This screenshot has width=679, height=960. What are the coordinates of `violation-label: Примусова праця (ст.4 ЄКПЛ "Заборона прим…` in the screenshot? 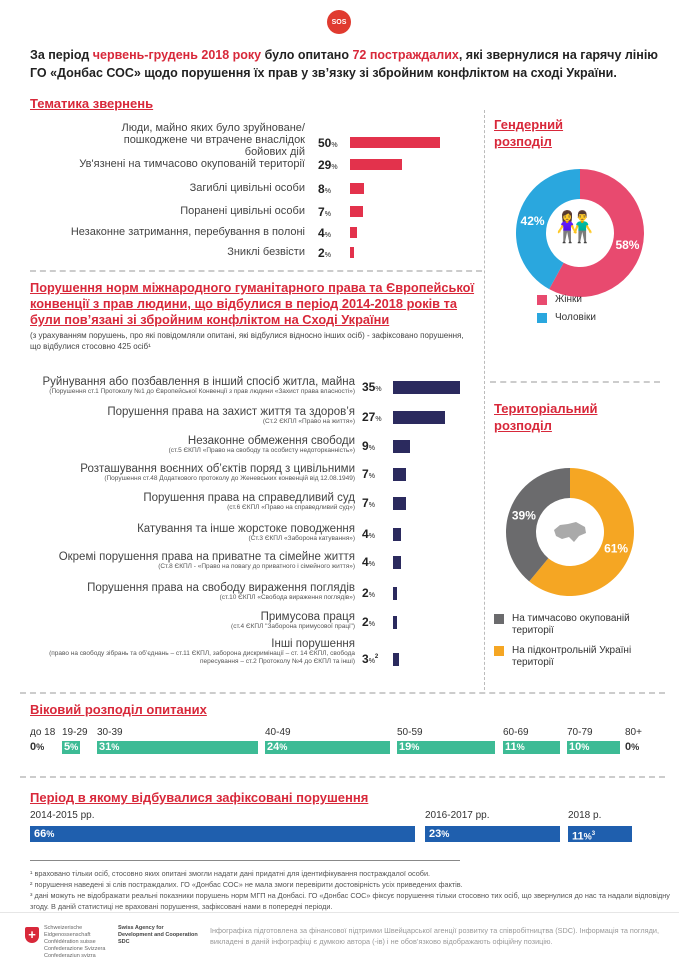 It's located at (185, 621).